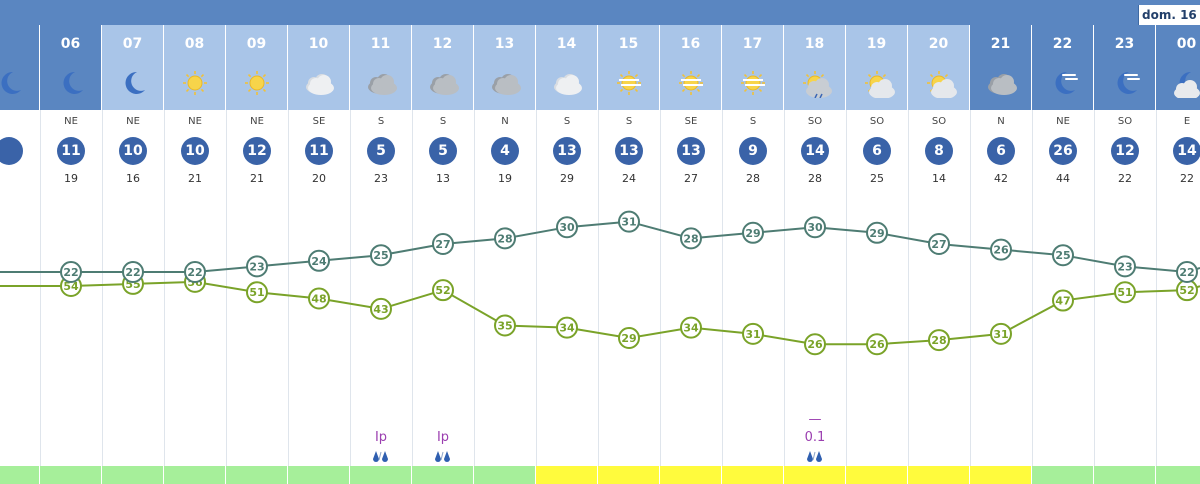 This screenshot has width=1200, height=484. I want to click on temperature-point: 23, so click(257, 266).